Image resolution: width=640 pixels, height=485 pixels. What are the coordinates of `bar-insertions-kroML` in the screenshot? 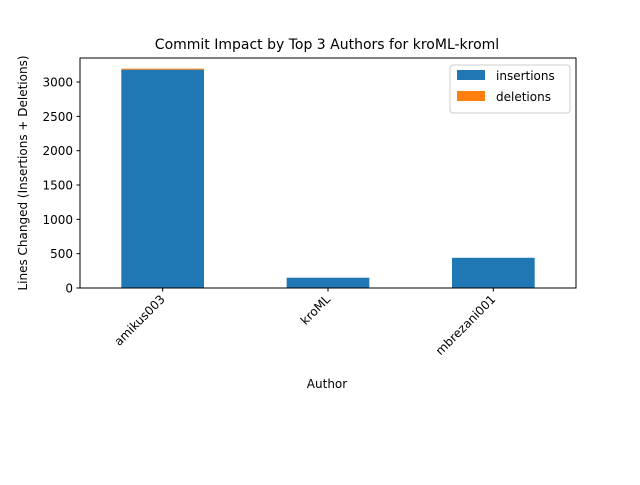 It's located at (328, 282).